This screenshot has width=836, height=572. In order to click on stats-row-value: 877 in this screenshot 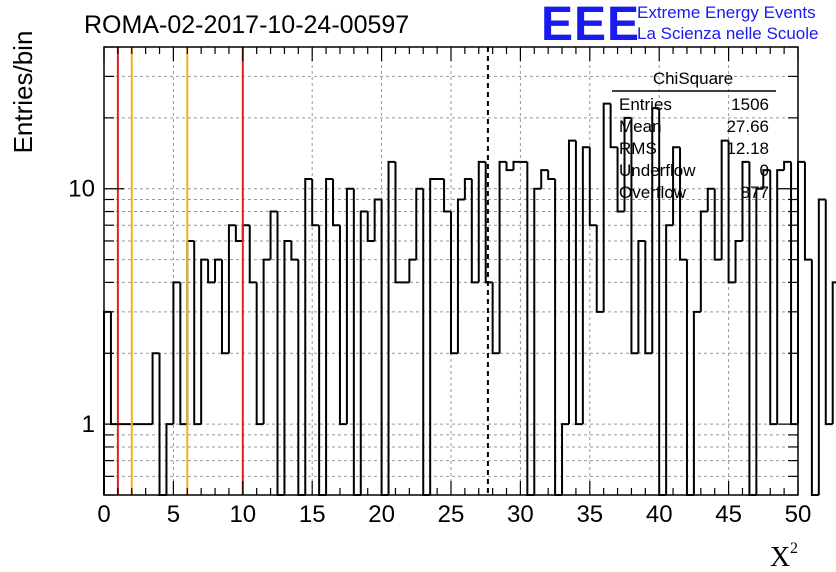, I will do `click(755, 192)`.